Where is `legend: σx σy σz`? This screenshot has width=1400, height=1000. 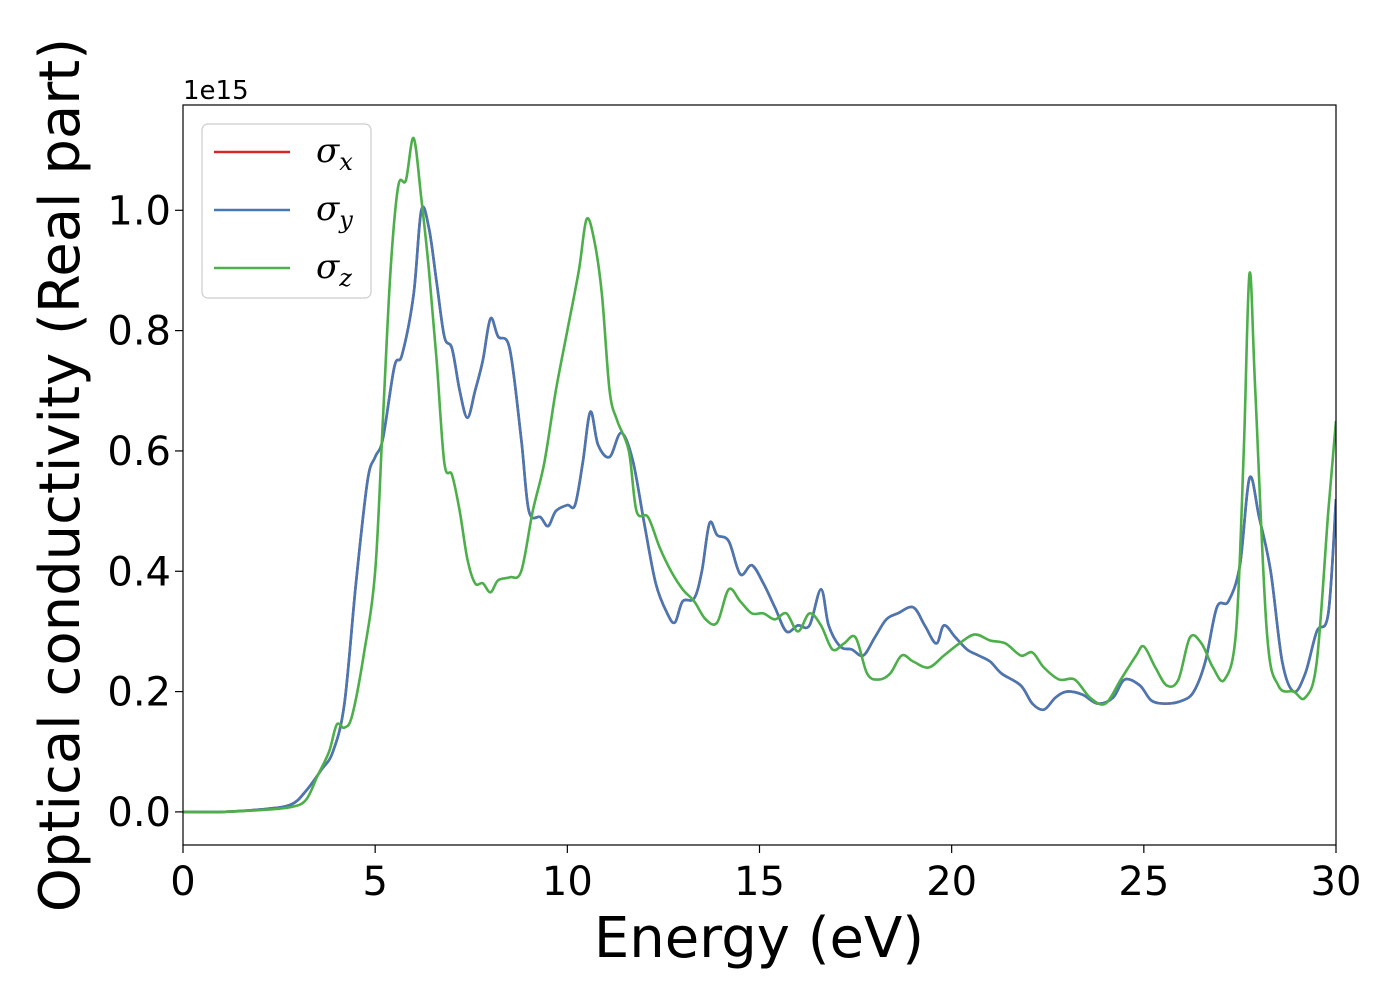 legend: σx σy σz is located at coordinates (286, 211).